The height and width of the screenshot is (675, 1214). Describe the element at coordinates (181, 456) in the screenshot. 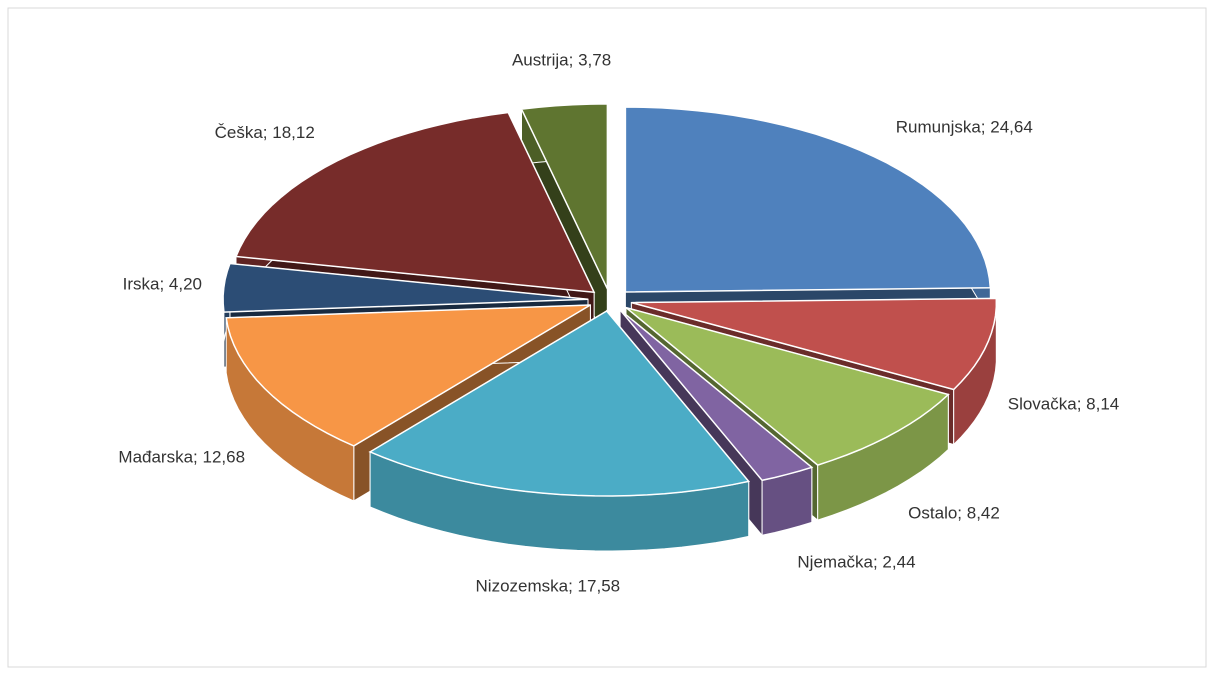

I see `data-label: Mađarska; 12,68` at that location.